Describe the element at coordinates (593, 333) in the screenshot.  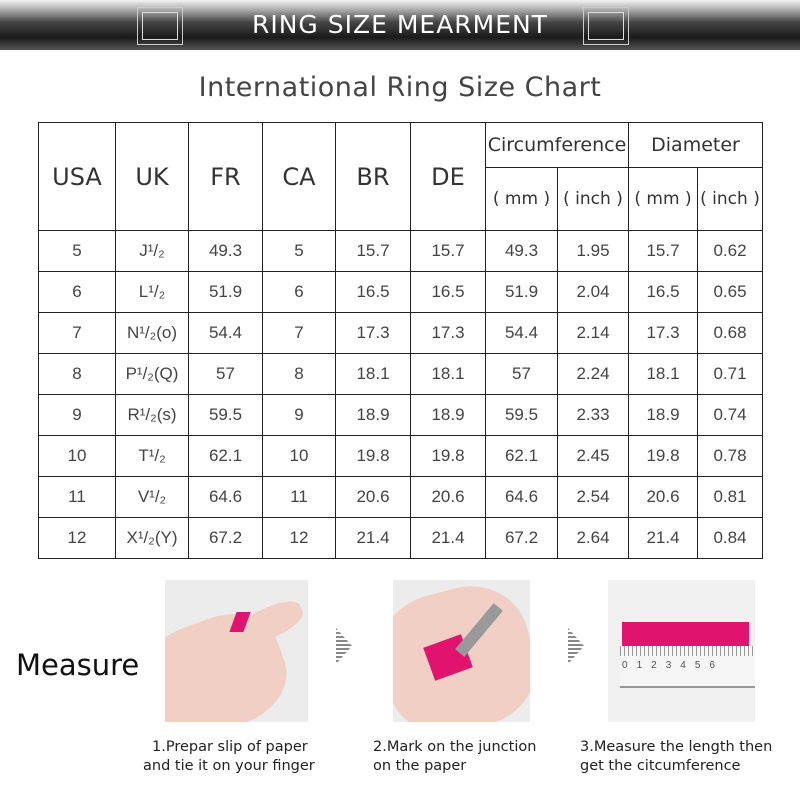
I see `cell-circumference-inch: 2.14` at that location.